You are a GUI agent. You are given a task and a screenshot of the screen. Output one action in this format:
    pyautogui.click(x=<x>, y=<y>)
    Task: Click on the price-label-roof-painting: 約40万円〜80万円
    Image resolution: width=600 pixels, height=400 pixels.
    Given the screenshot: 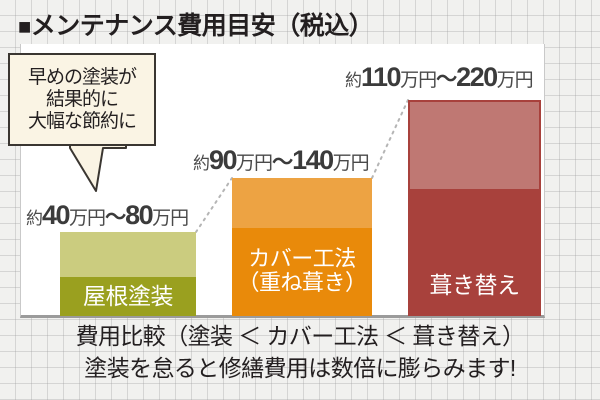 What is the action you would take?
    pyautogui.click(x=107, y=215)
    